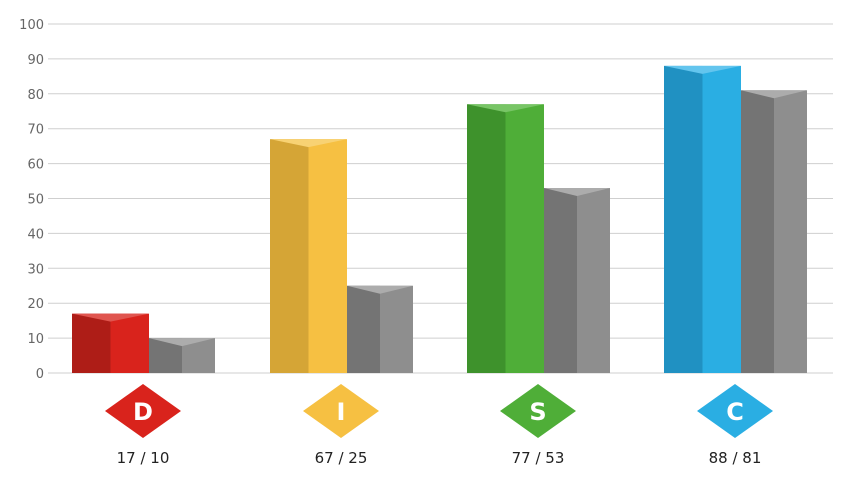  Describe the element at coordinates (110, 317) in the screenshot. I see `bar-d-primary-top-face` at that location.